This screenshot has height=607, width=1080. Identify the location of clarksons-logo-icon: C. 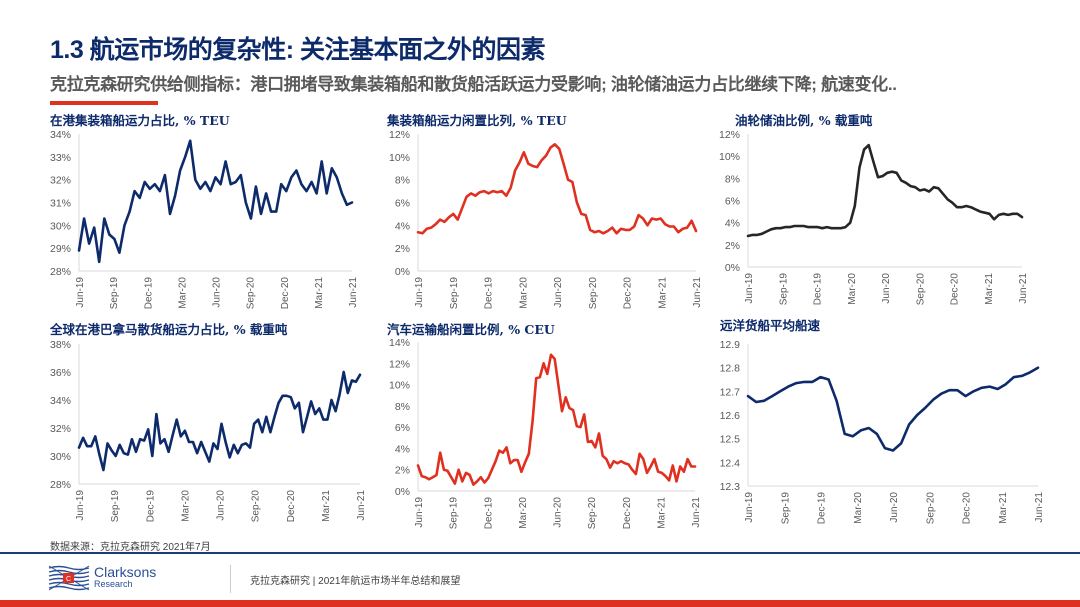
(69, 578).